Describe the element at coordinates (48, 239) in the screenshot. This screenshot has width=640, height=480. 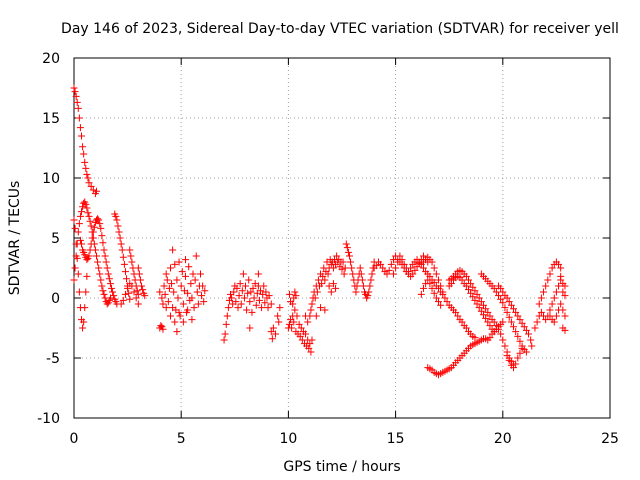
I see `y-tick-labels: -10 -5 0 5 10 15 20` at that location.